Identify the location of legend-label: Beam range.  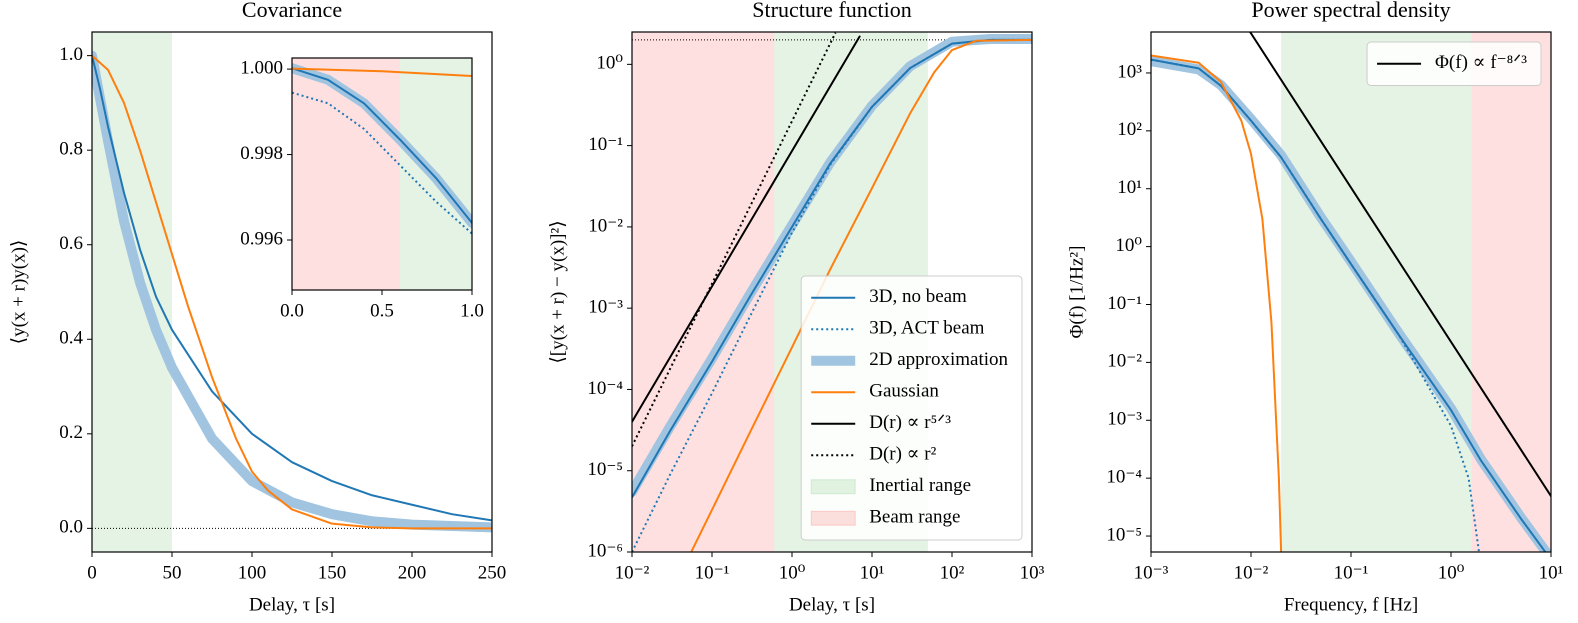
(914, 517).